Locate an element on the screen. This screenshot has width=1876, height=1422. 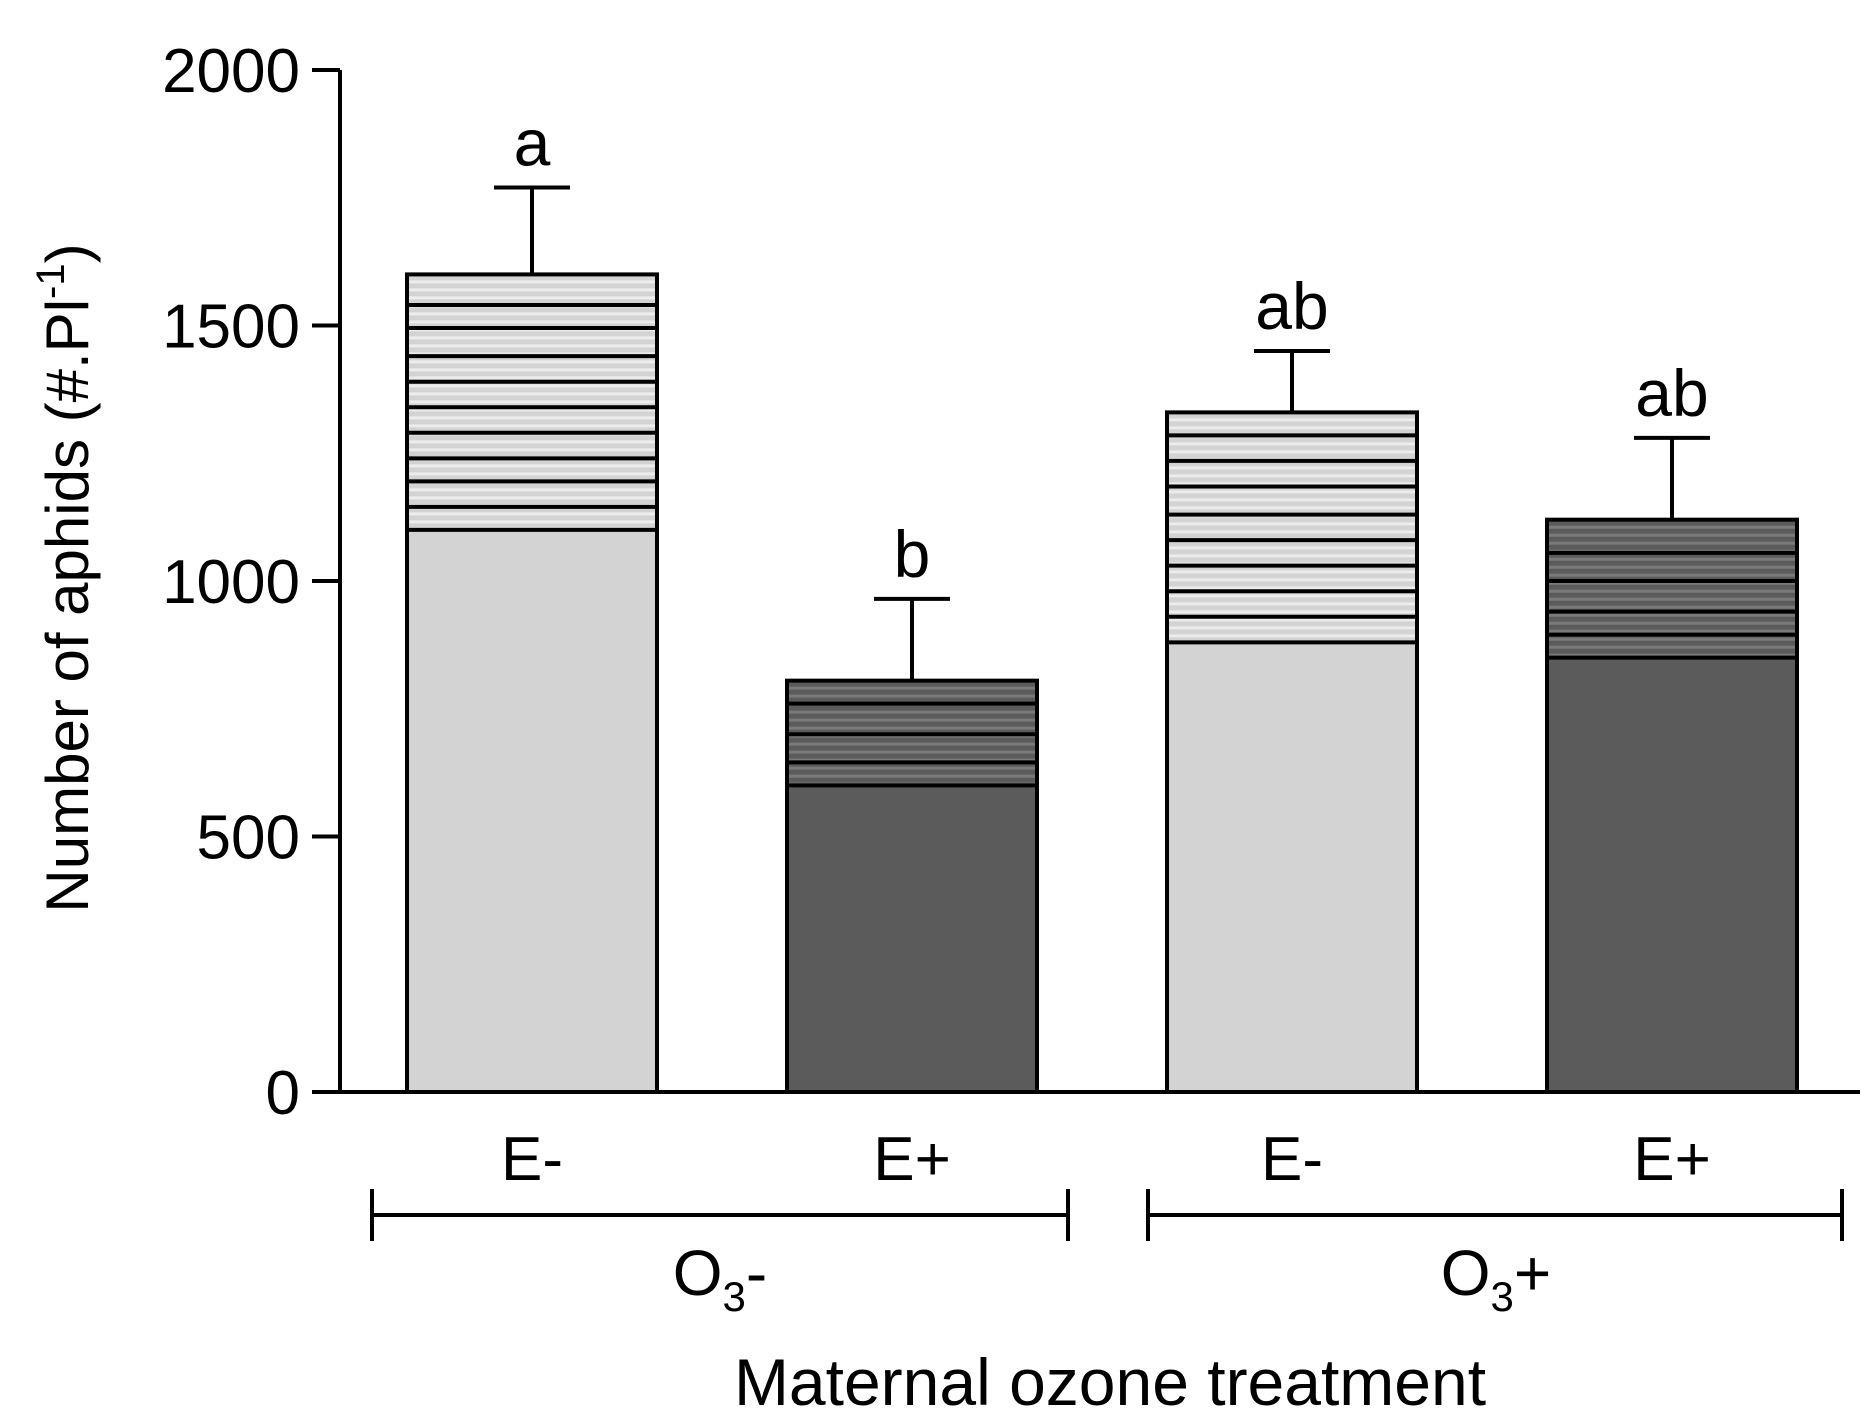
group-label-suffix: + is located at coordinates (1532, 1273).